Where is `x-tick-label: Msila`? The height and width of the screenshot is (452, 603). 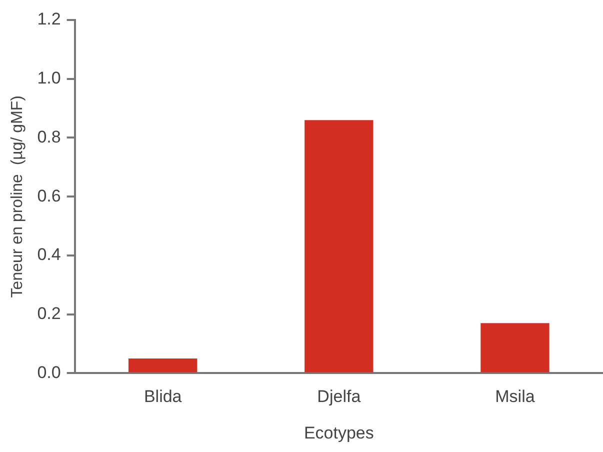 x-tick-label: Msila is located at coordinates (515, 396).